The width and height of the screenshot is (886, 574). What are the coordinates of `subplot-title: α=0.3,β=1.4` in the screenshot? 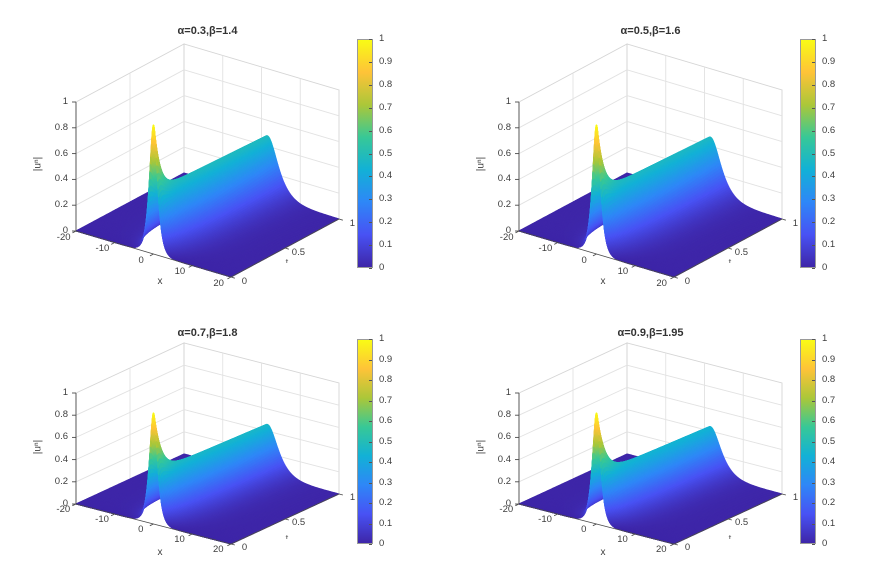 It's located at (207, 31).